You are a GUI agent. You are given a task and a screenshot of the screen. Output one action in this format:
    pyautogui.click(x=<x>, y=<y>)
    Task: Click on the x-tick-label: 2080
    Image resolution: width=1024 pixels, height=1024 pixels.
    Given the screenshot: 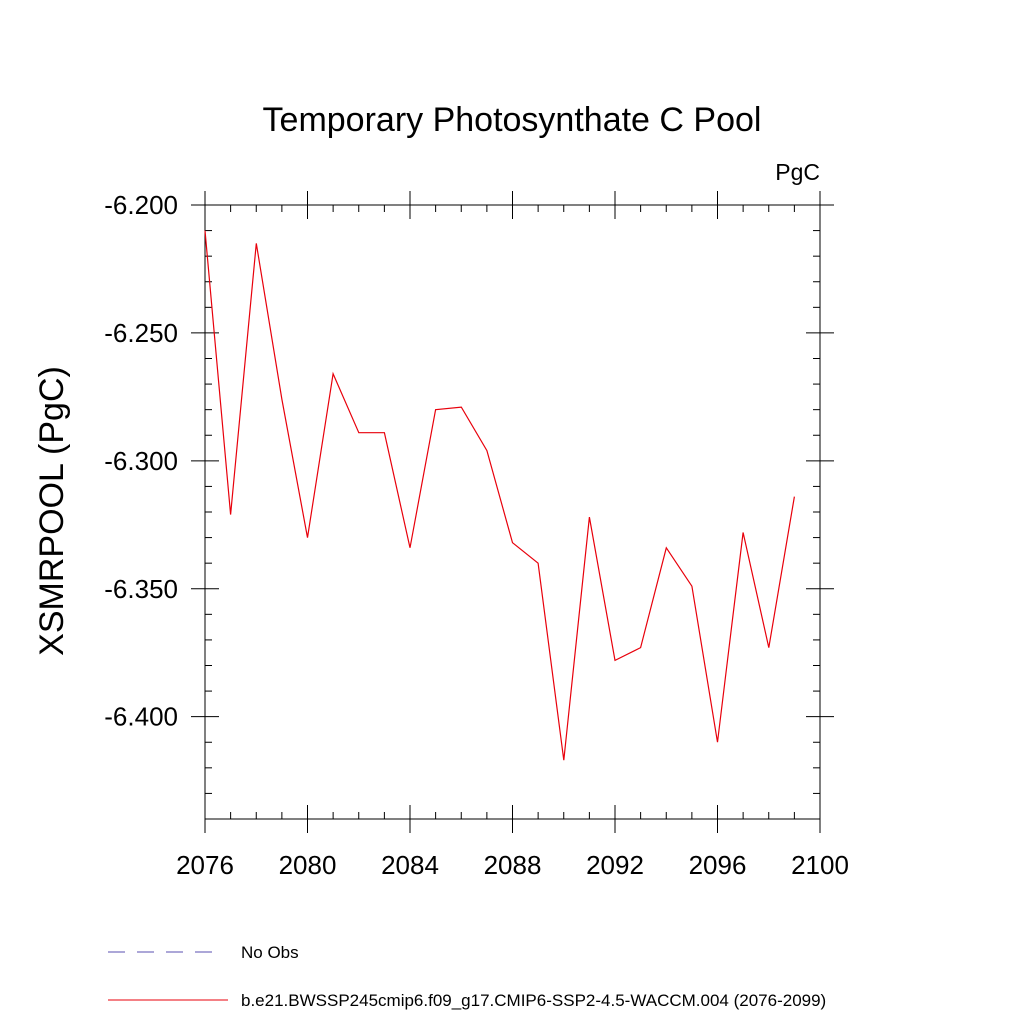 What is the action you would take?
    pyautogui.click(x=308, y=865)
    